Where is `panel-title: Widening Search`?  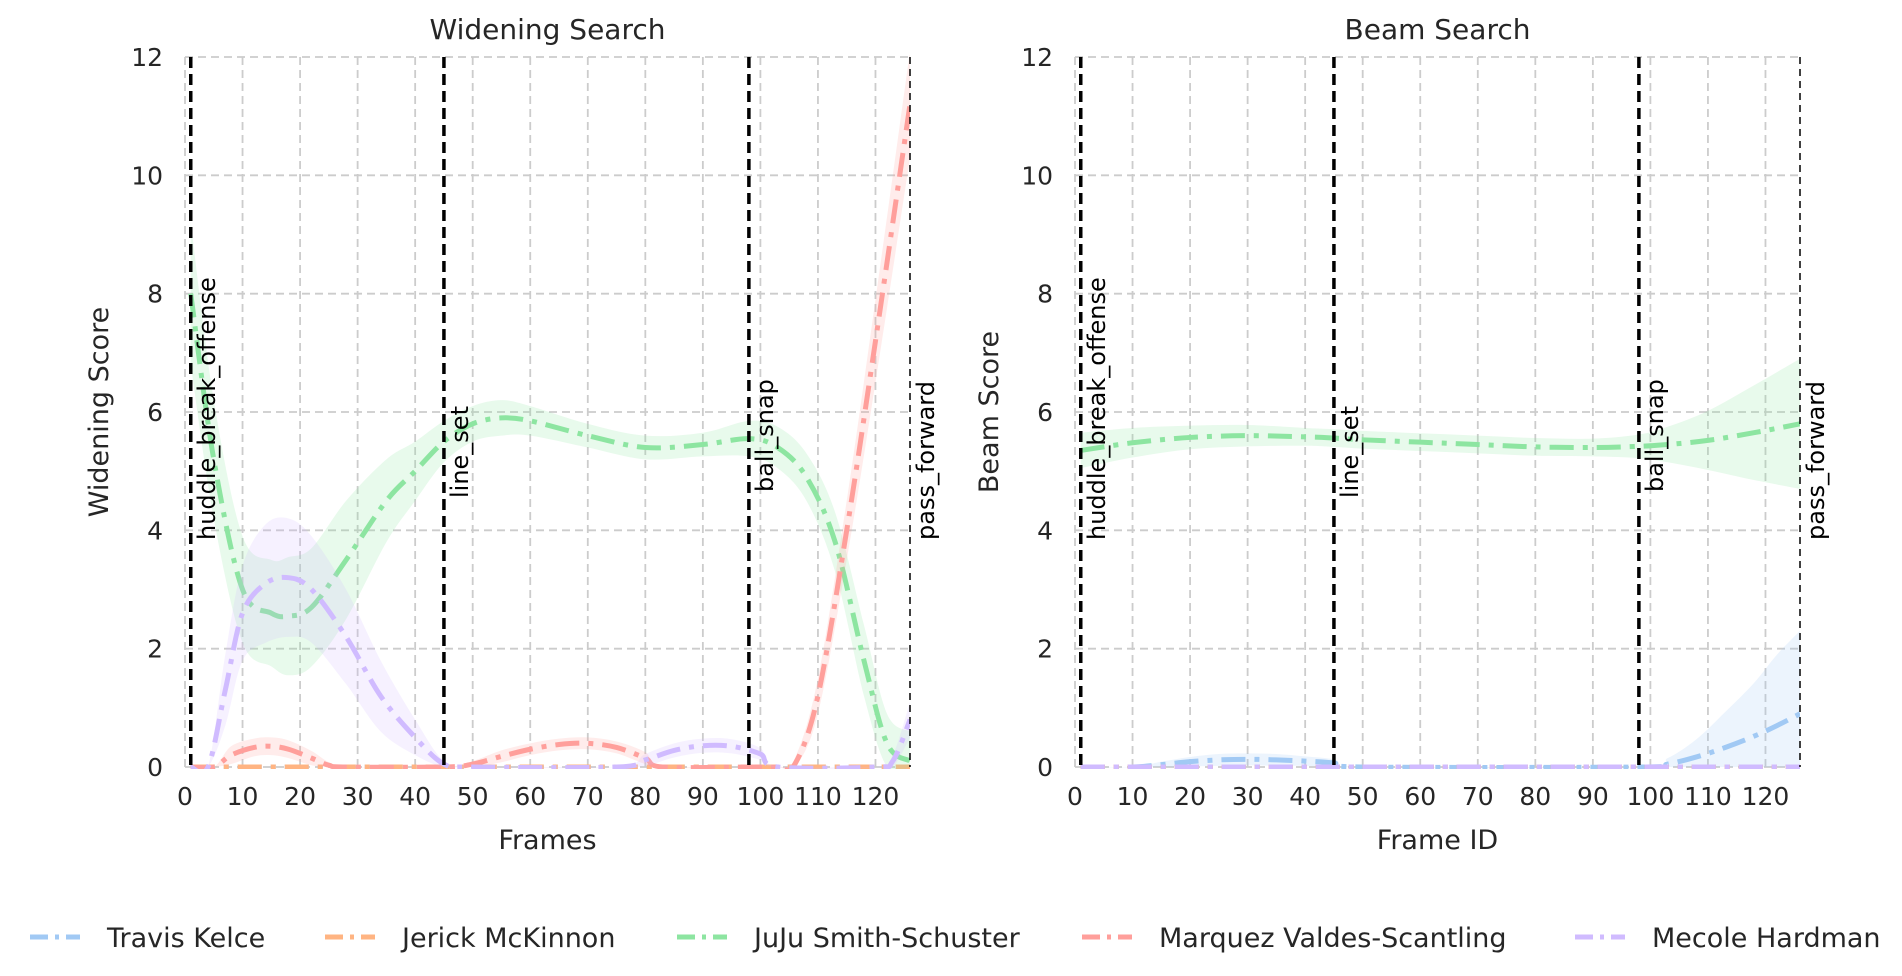 panel-title: Widening Search is located at coordinates (548, 29).